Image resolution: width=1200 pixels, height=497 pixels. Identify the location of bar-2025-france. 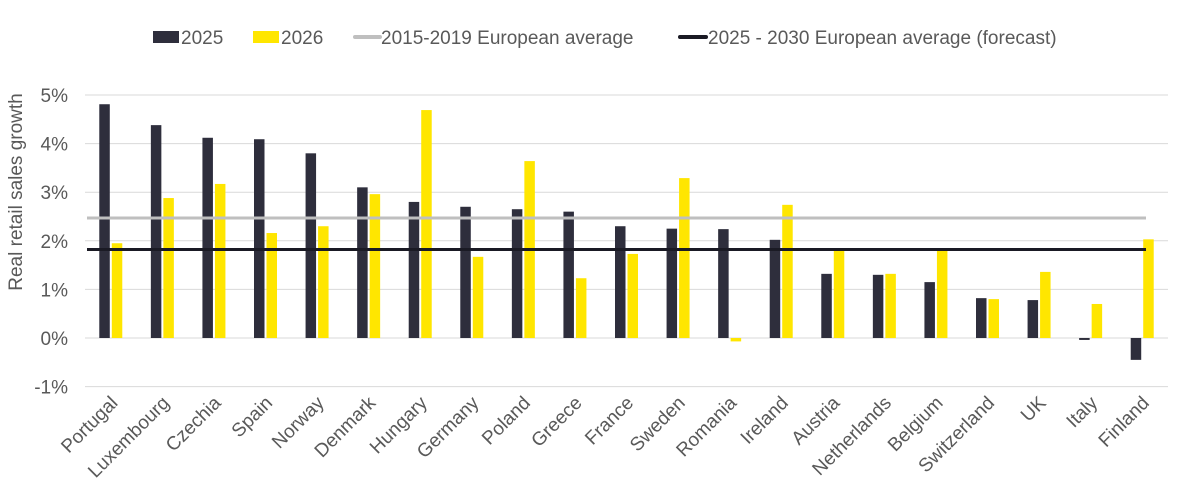
(620, 282).